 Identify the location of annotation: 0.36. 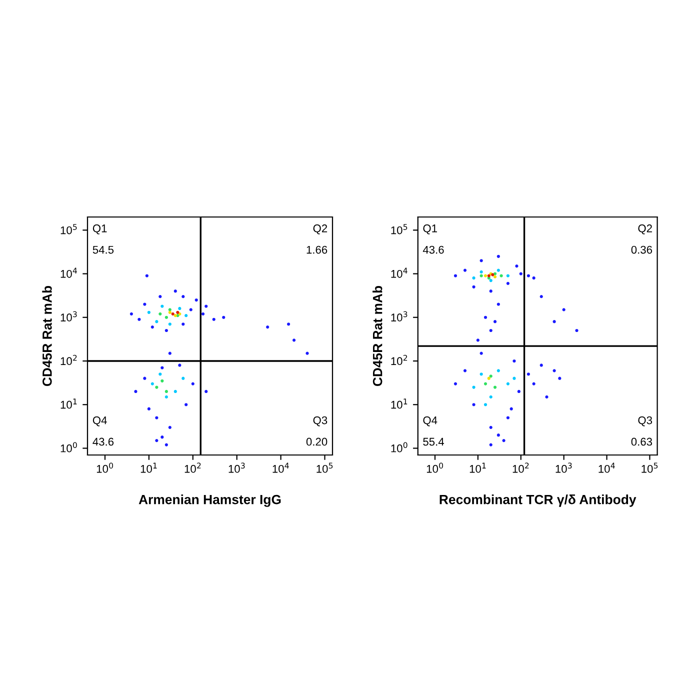
(641, 250).